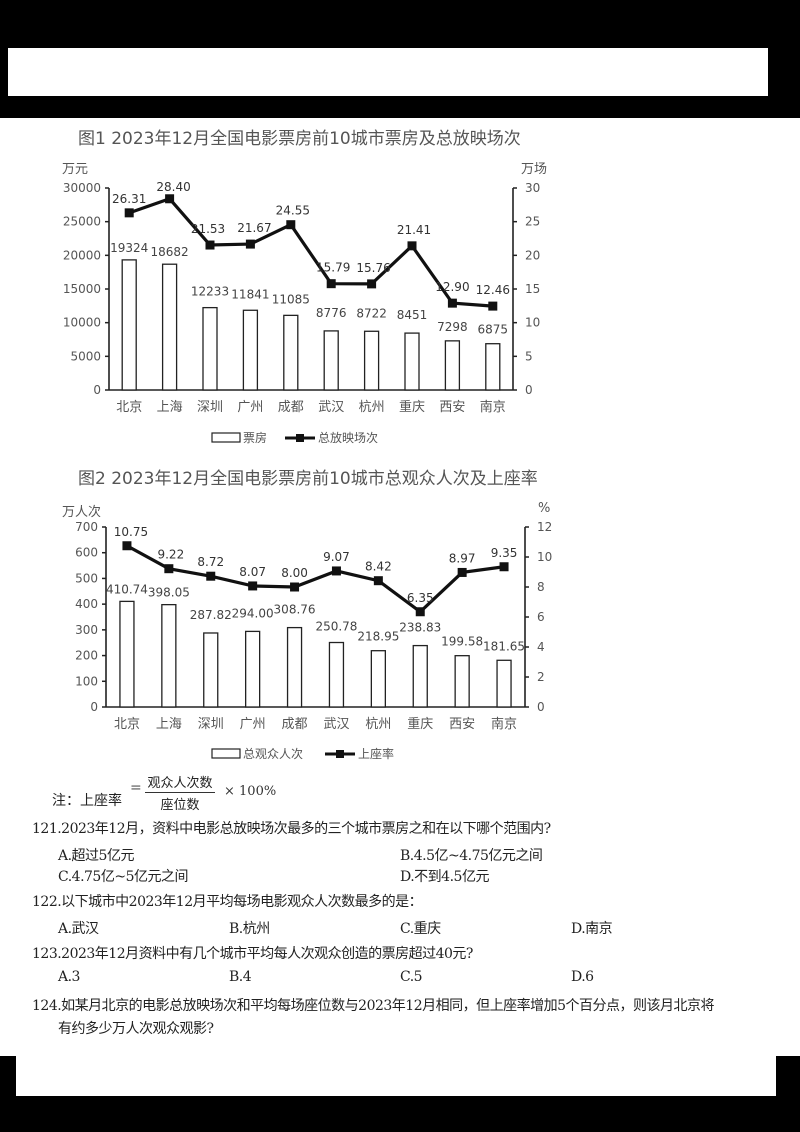 The image size is (800, 1132). I want to click on bar-value-label: 294.00, so click(253, 613).